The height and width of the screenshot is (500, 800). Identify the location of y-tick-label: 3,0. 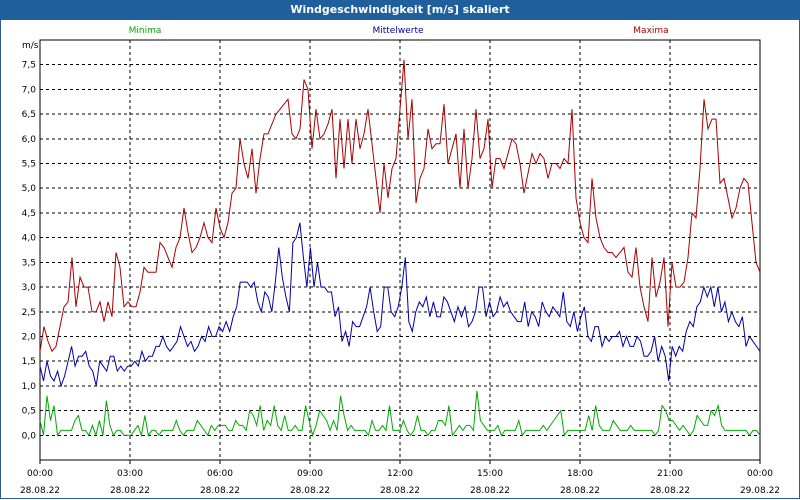
(29, 288).